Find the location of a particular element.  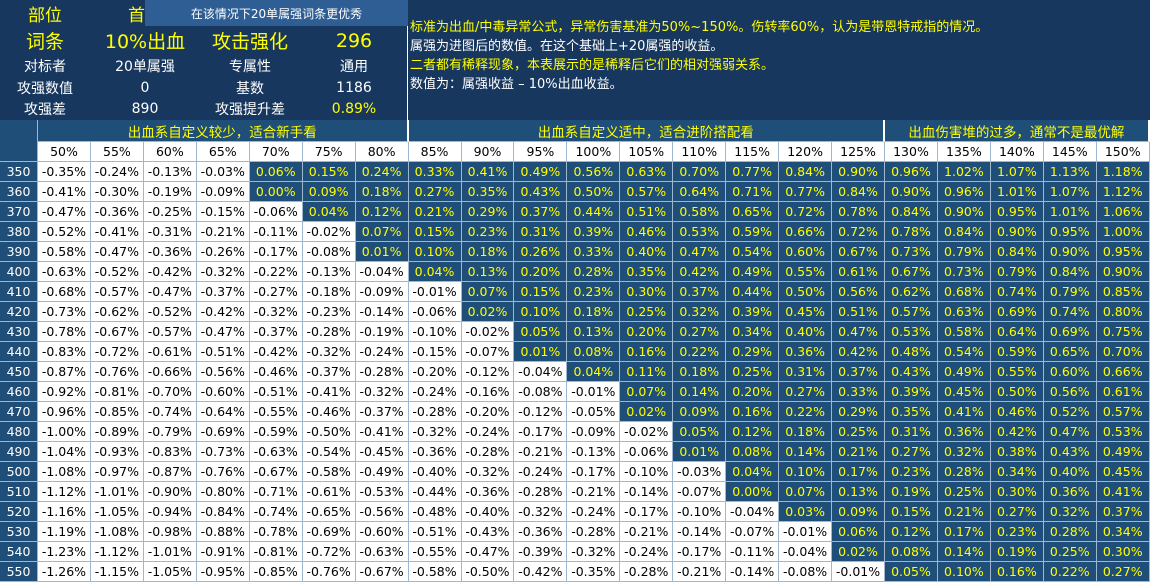

column-header: 115% is located at coordinates (753, 152).